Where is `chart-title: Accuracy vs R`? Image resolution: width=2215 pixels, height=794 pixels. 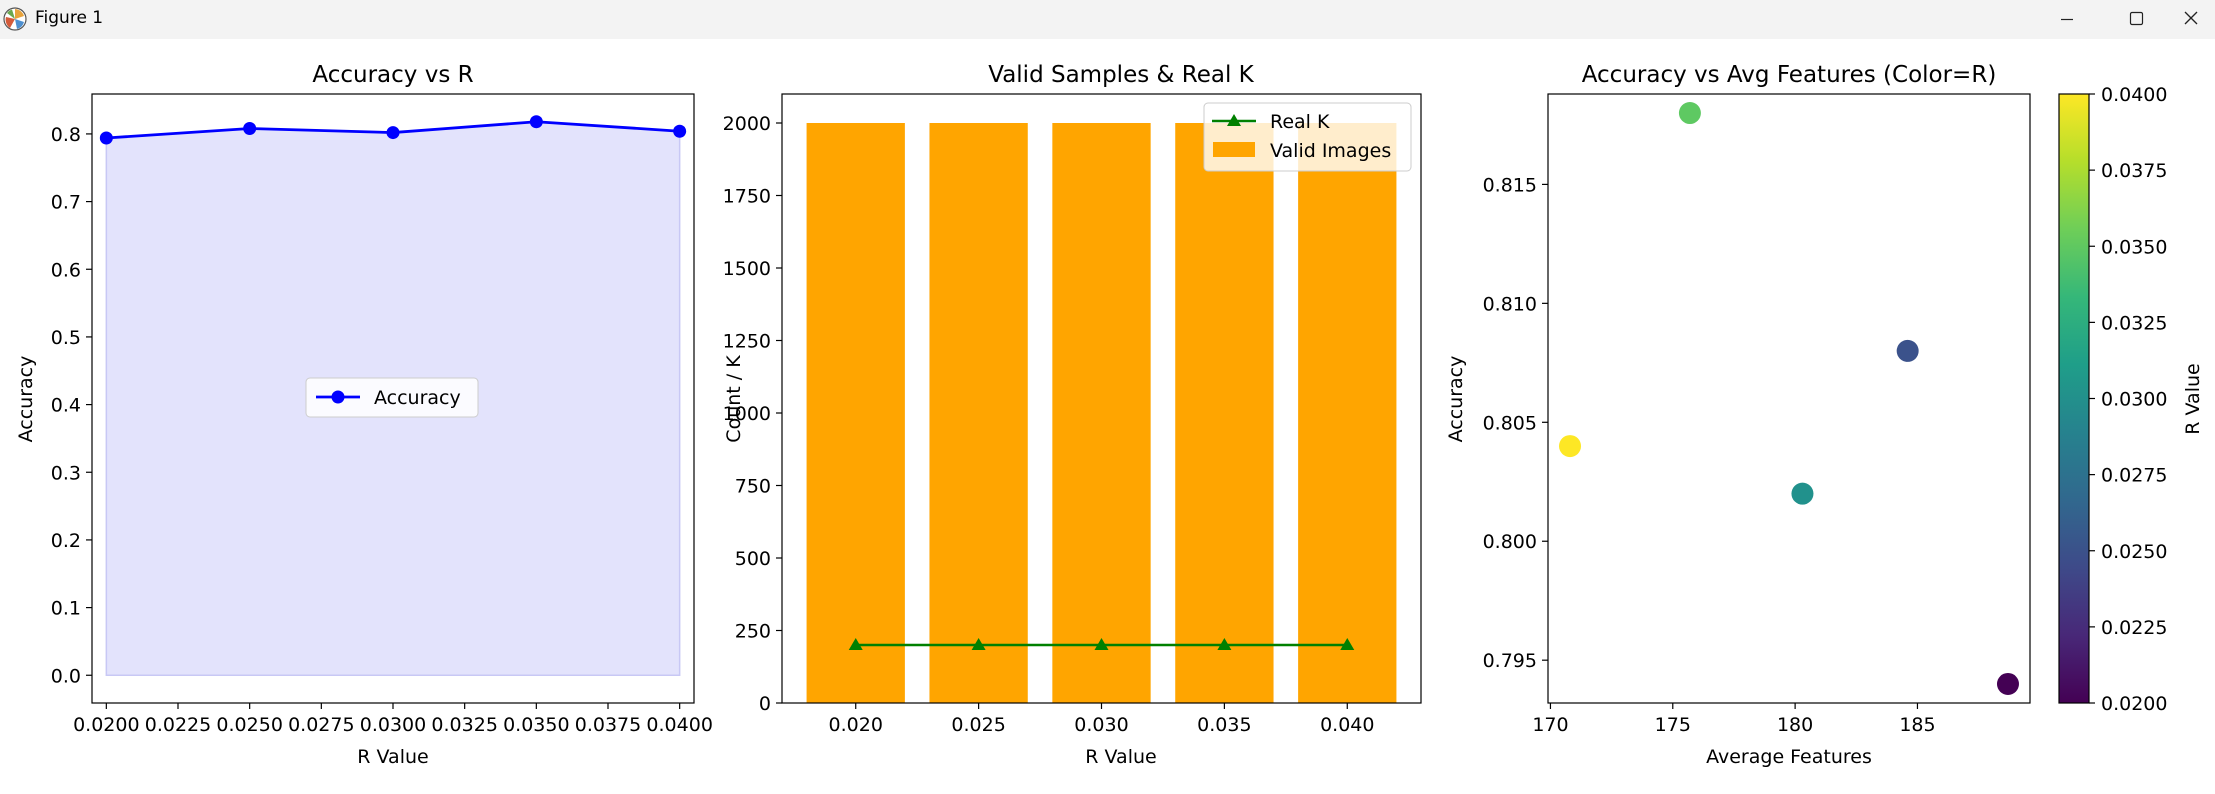 chart-title: Accuracy vs R is located at coordinates (392, 75).